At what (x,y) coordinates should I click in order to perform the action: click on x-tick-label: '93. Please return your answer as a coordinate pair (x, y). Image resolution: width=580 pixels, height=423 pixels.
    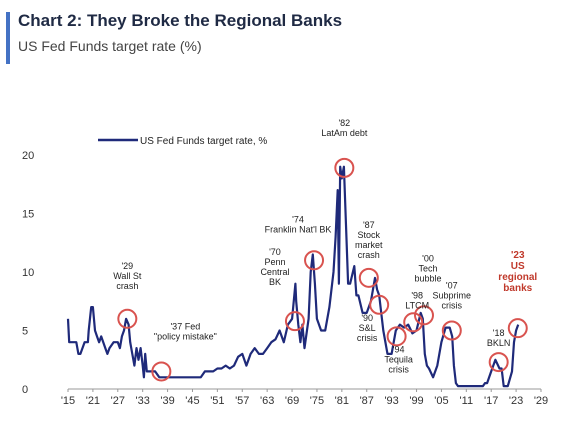
    Looking at the image, I should click on (391, 401).